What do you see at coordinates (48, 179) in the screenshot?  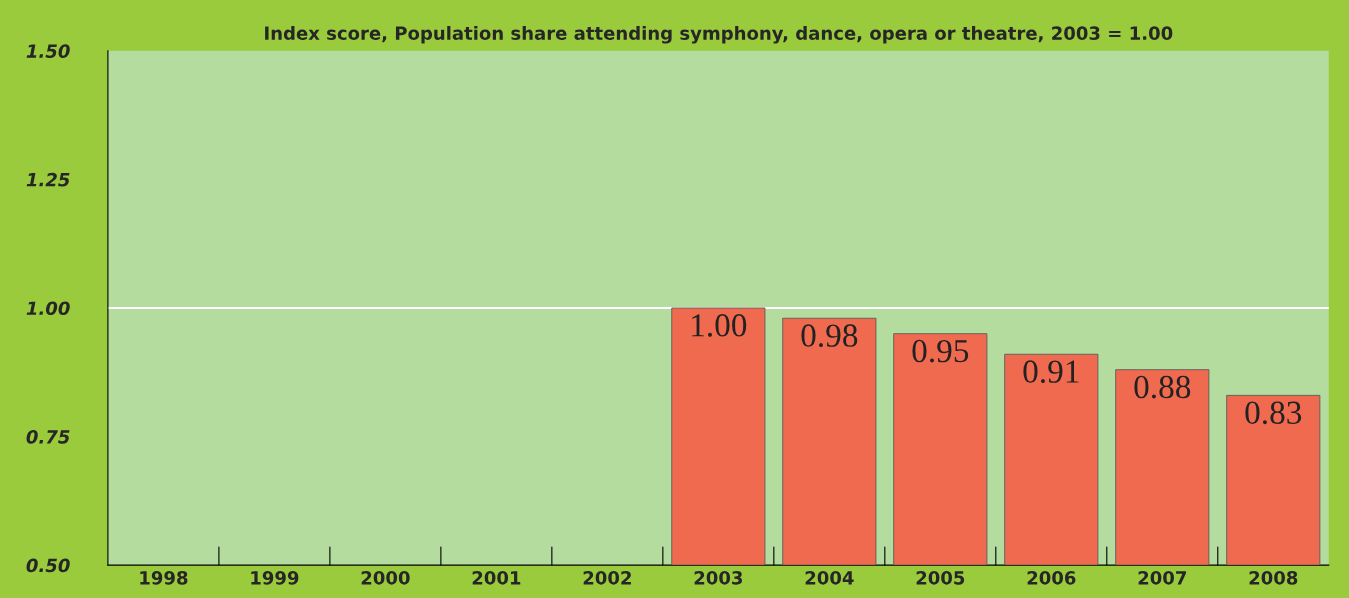 I see `y-tick-label: 1.25` at bounding box center [48, 179].